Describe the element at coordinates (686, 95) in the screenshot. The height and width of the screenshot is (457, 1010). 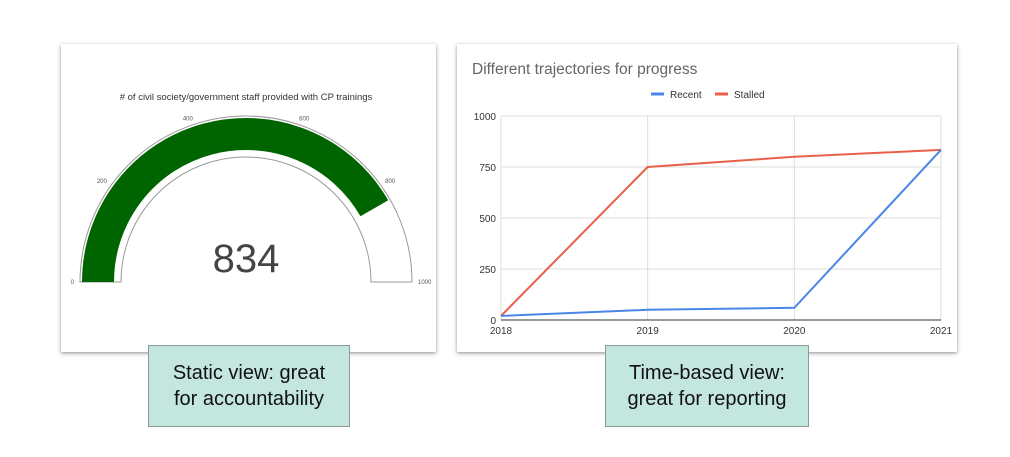
I see `legend-label: Recent` at that location.